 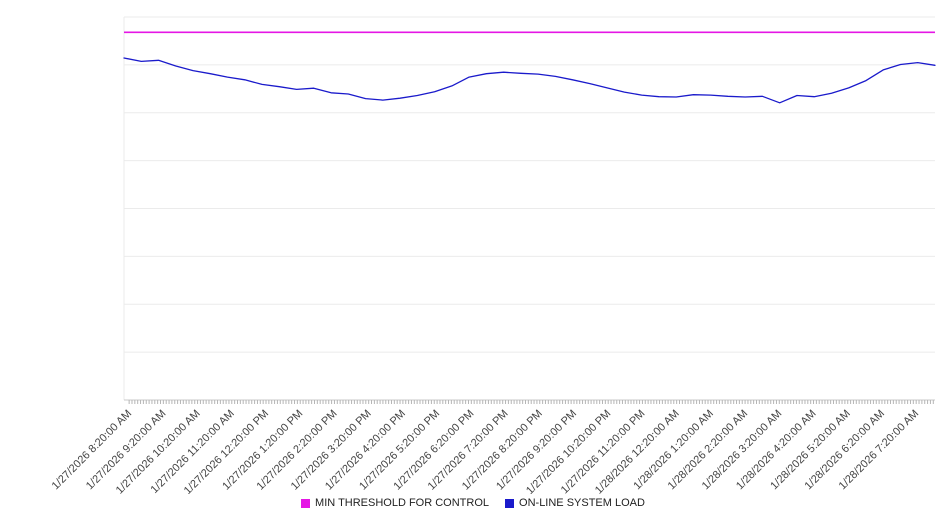 I want to click on legend-label-online-system-load: ON-LINE SYSTEM LOAD, so click(x=582, y=503).